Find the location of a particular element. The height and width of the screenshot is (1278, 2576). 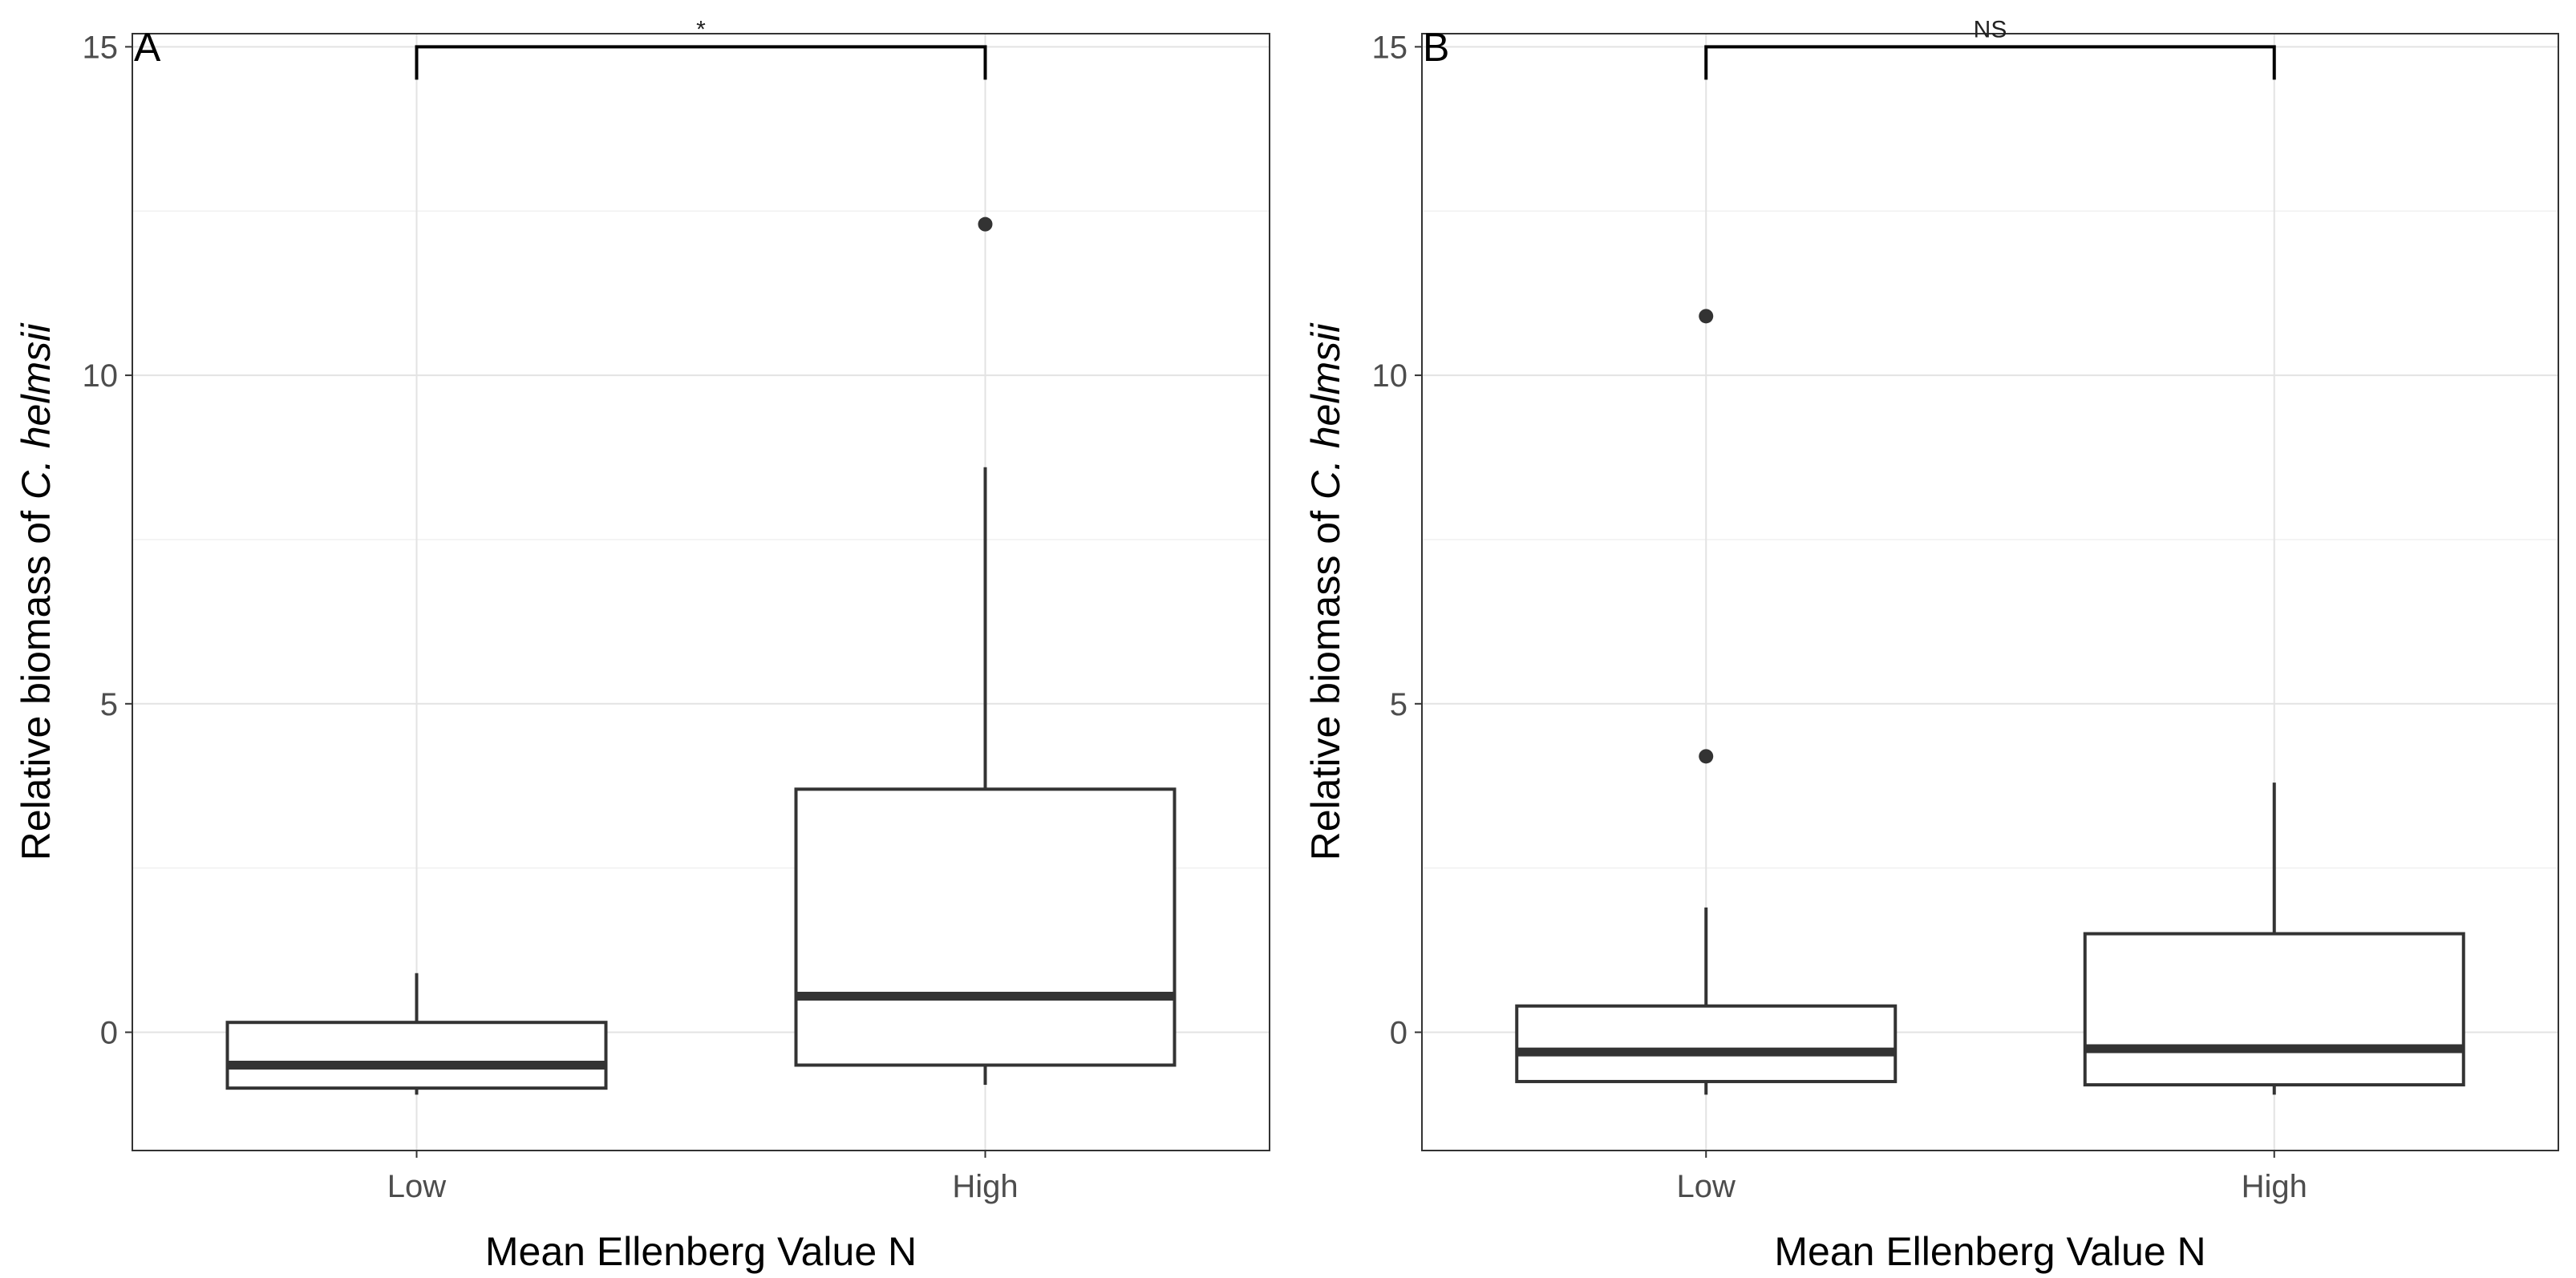

panel-label: B is located at coordinates (1436, 47).